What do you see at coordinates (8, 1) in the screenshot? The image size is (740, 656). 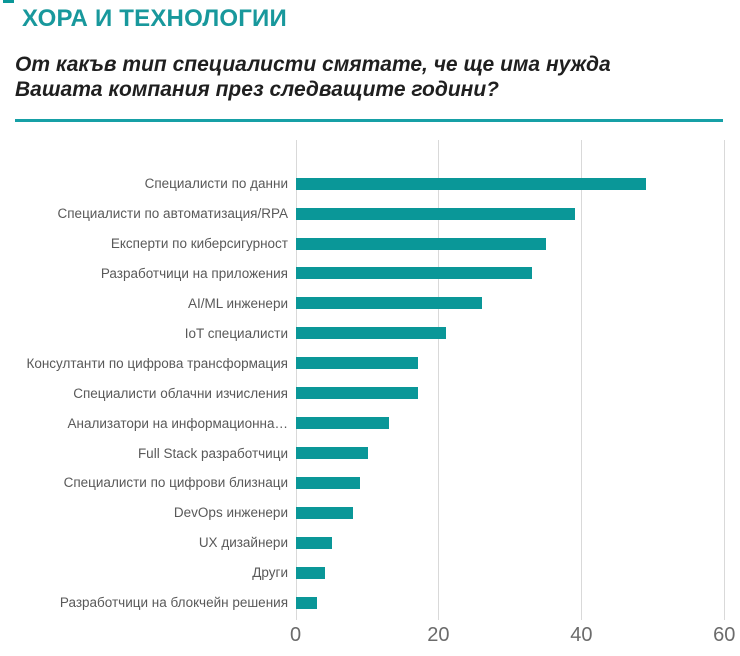 I see `corner-accent-mark` at bounding box center [8, 1].